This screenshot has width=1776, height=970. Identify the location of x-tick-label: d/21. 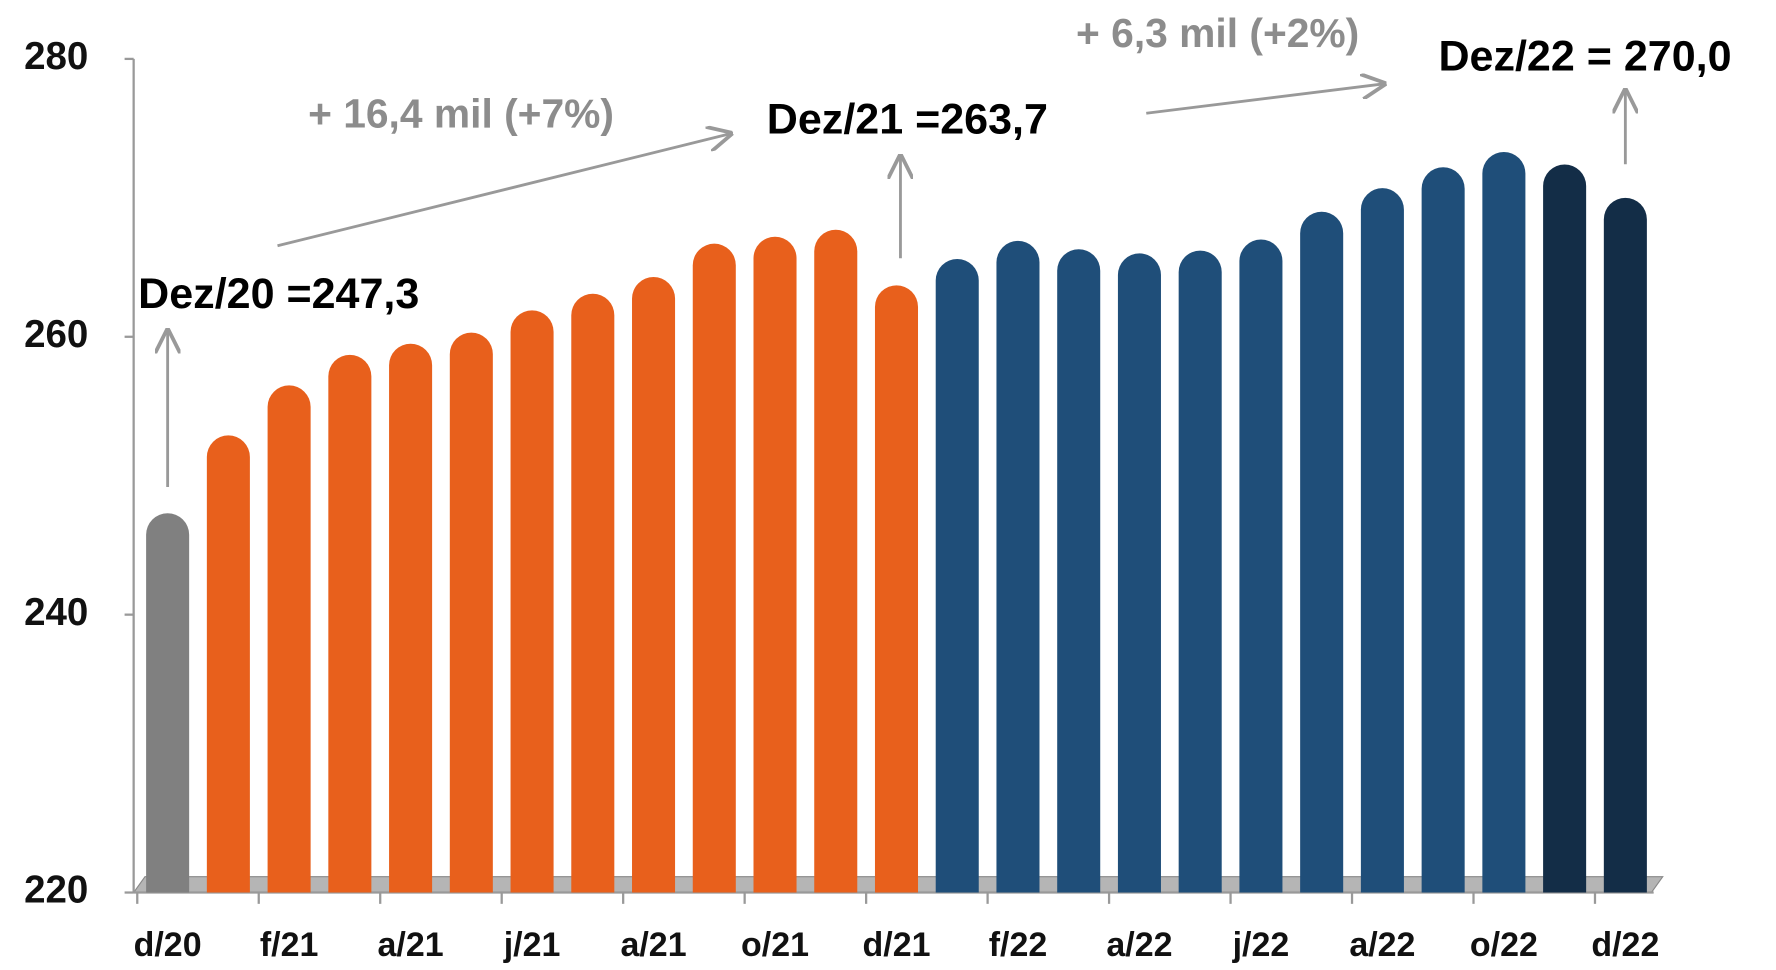
(897, 945).